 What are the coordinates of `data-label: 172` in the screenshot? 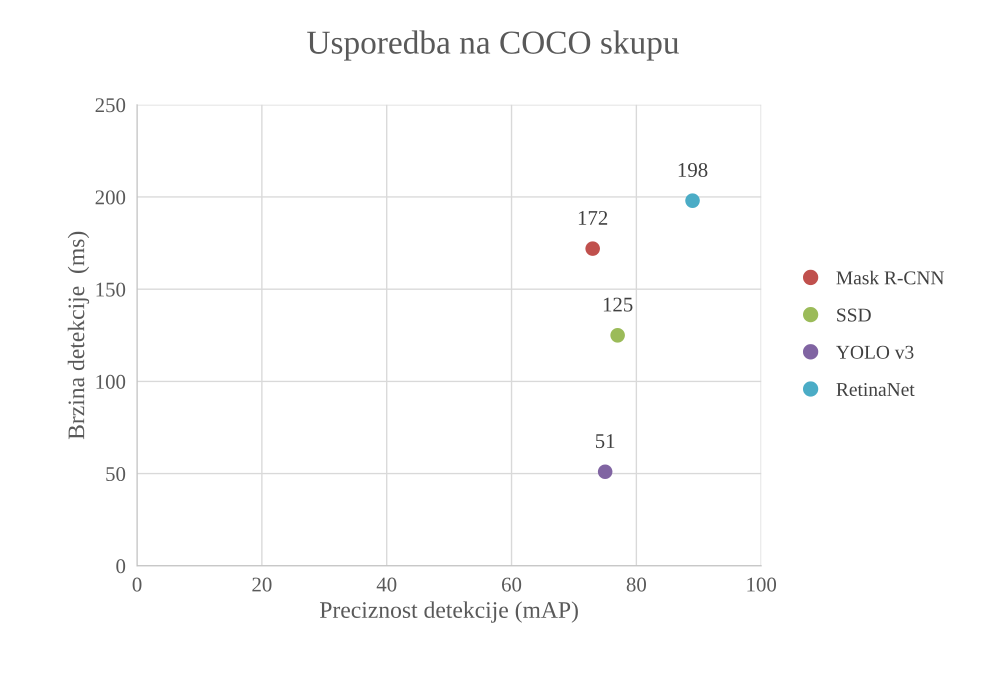 It's located at (593, 217).